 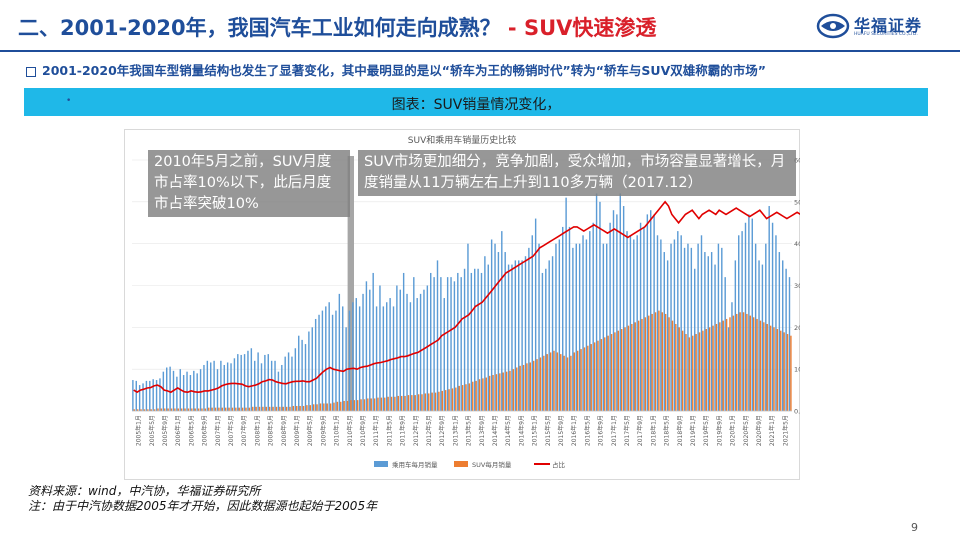 What do you see at coordinates (257, 430) in the screenshot?
I see `x-tick-label: 2008年1月` at bounding box center [257, 430].